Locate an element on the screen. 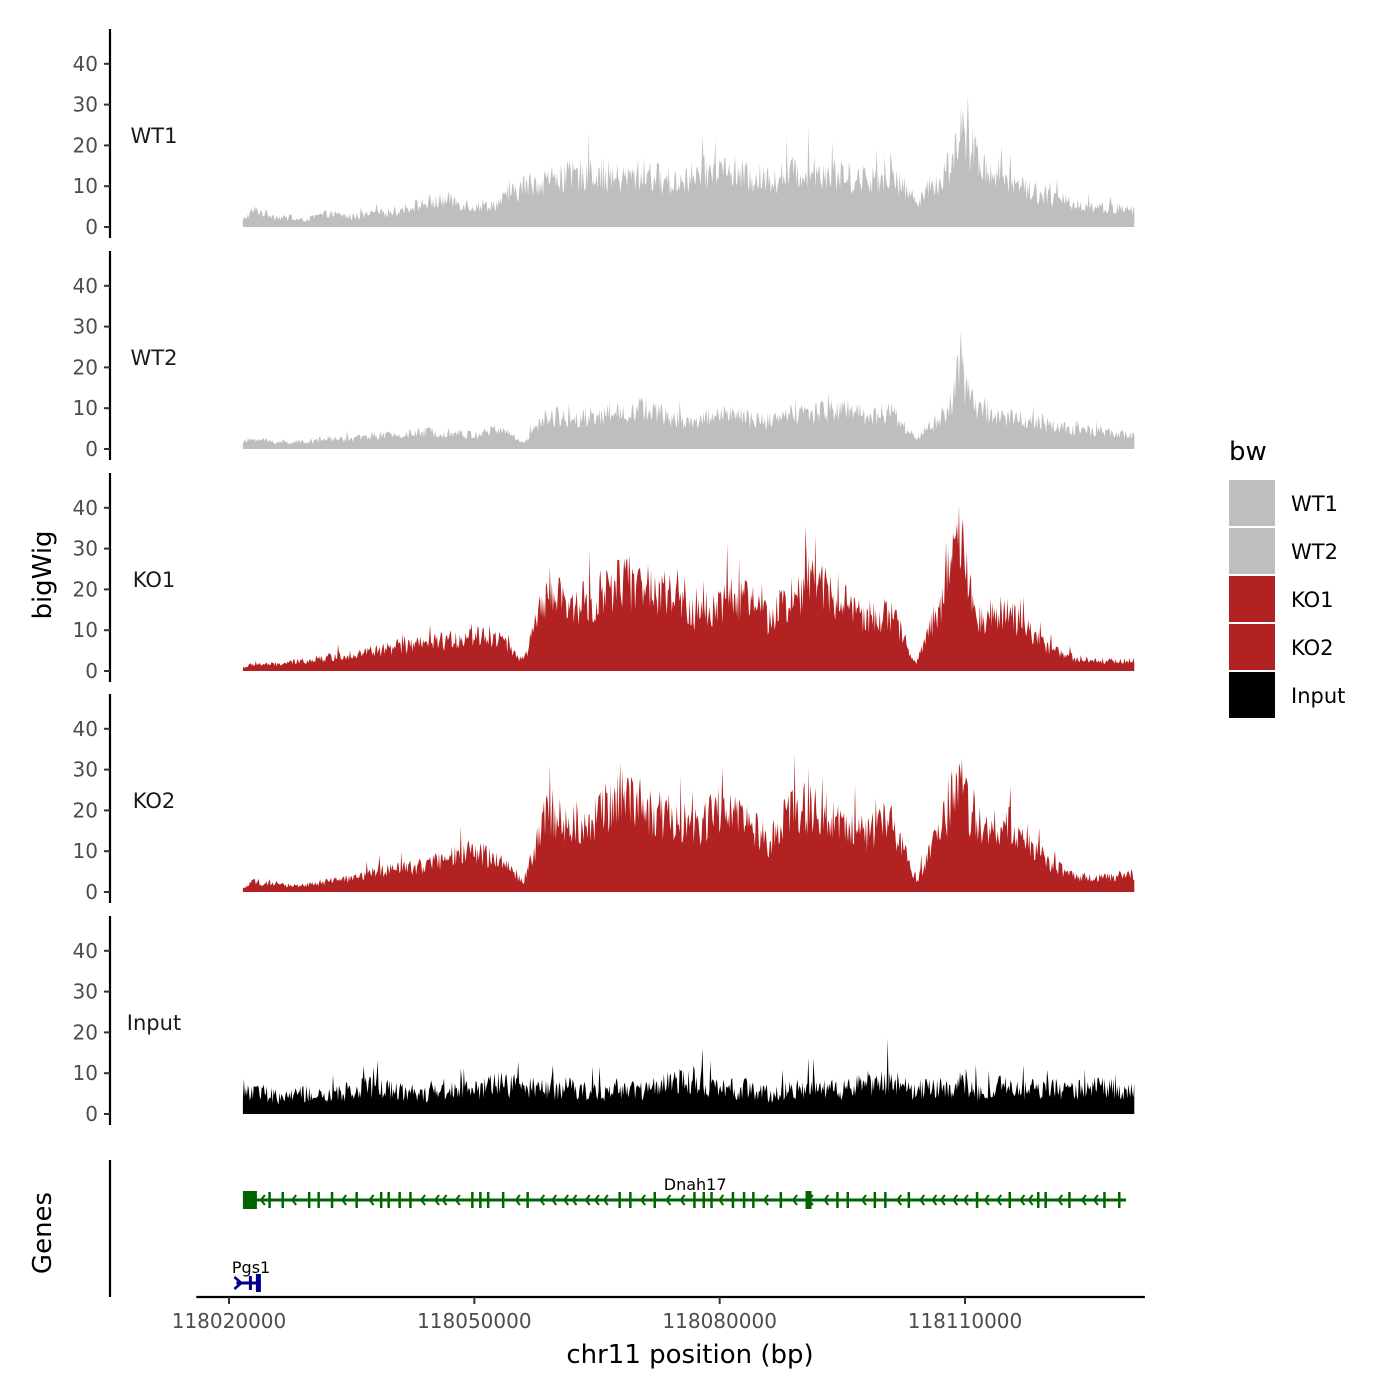 The width and height of the screenshot is (1400, 1400). legend-key-input is located at coordinates (1252, 695).